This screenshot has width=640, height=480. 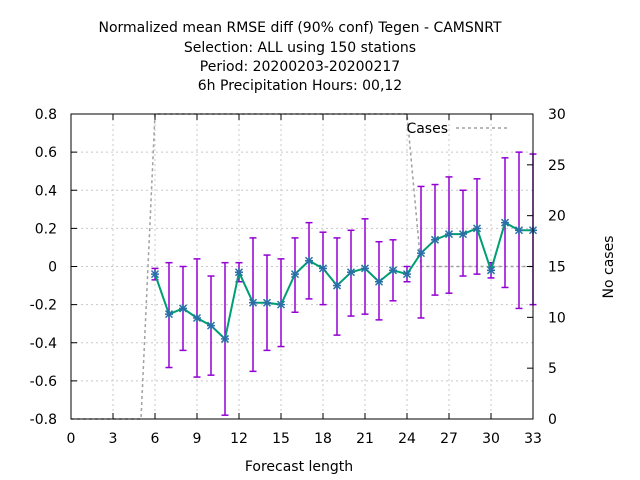 What do you see at coordinates (43, 306) in the screenshot?
I see `y-tick-label: -0.2` at bounding box center [43, 306].